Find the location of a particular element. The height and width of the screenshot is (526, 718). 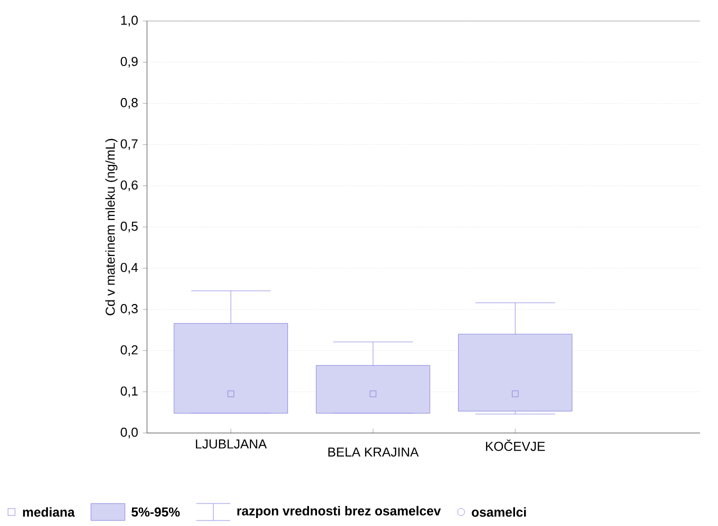

y-tick-label: 0,8 is located at coordinates (129, 103).